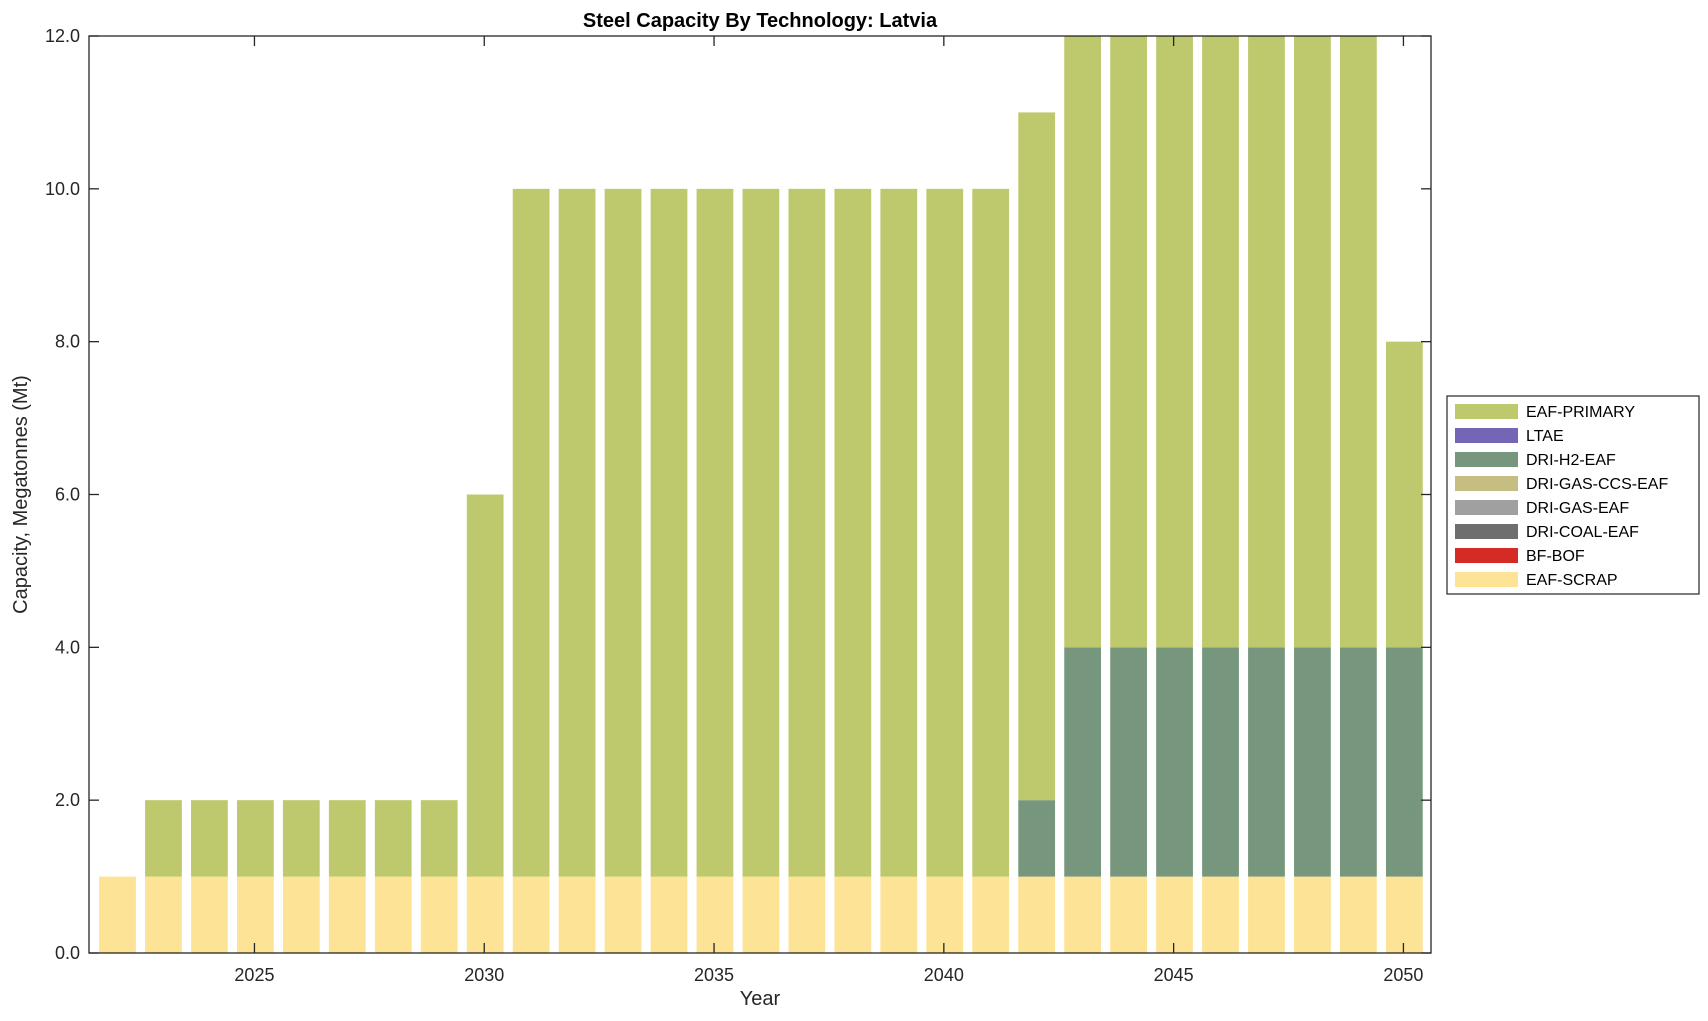  Describe the element at coordinates (67, 953) in the screenshot. I see `y-tick-label: 0.0` at that location.